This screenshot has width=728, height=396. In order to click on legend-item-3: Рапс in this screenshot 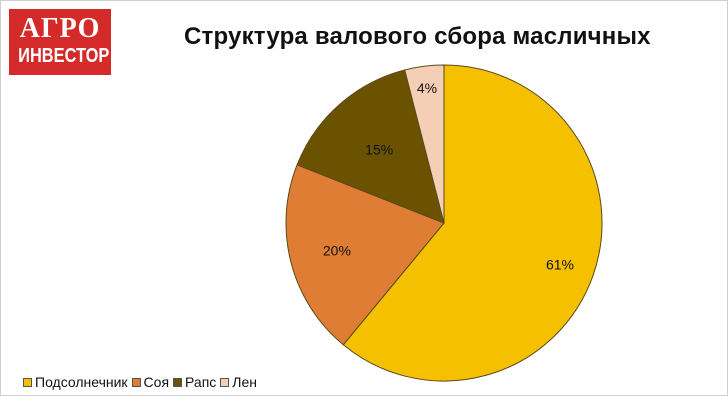, I will do `click(194, 382)`.